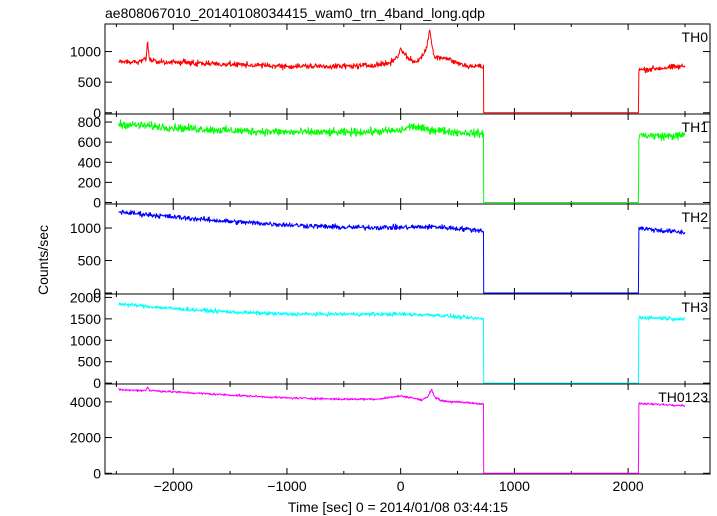 This screenshot has height=516, width=717. Describe the element at coordinates (695, 217) in the screenshot. I see `series-label-th2: TH2` at that location.